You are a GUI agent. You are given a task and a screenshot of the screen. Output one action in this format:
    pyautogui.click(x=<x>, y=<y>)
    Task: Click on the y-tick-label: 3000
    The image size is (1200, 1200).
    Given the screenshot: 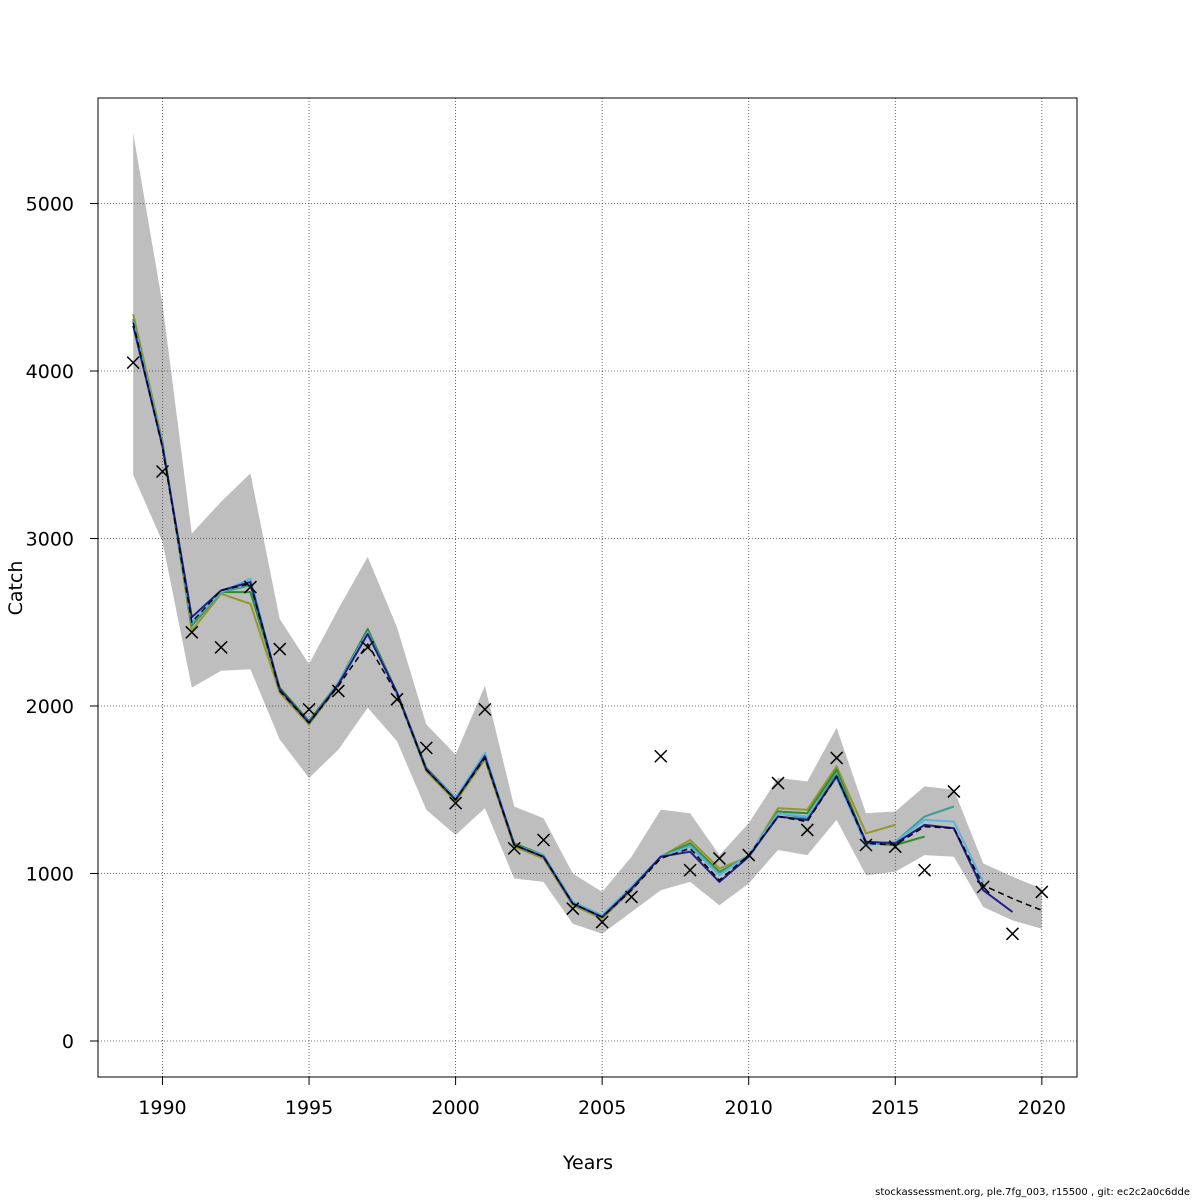 What is the action you would take?
    pyautogui.click(x=50, y=540)
    